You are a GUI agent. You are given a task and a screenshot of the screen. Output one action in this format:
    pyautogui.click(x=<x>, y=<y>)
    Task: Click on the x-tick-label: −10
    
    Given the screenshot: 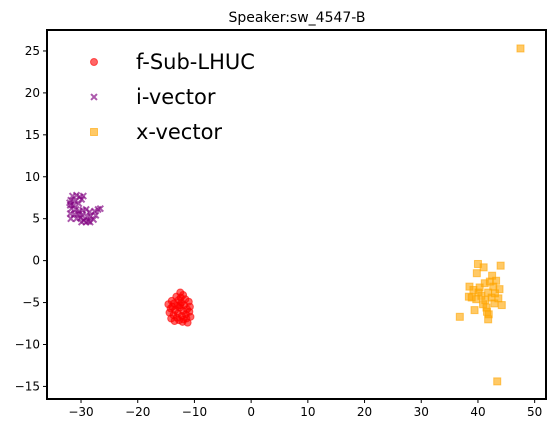 What is the action you would take?
    pyautogui.click(x=194, y=412)
    